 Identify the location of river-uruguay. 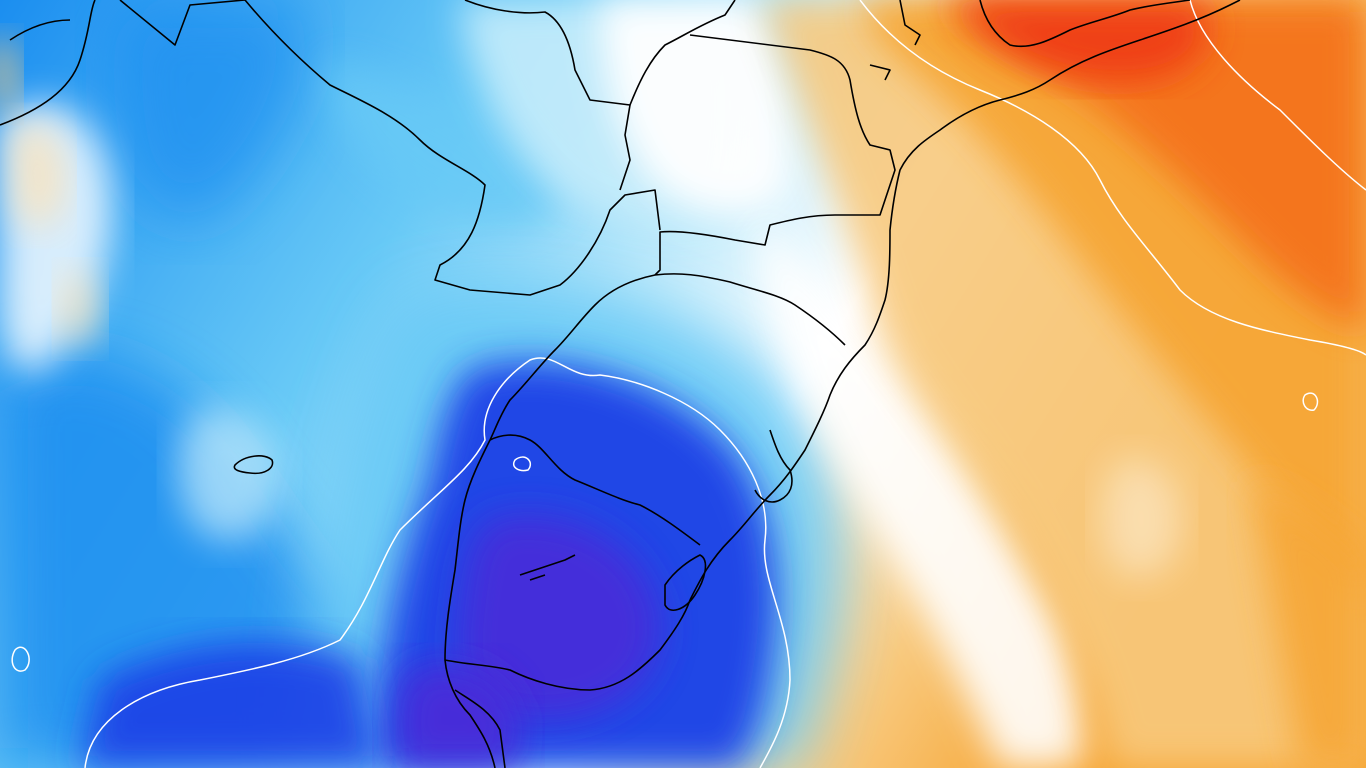
(547, 567).